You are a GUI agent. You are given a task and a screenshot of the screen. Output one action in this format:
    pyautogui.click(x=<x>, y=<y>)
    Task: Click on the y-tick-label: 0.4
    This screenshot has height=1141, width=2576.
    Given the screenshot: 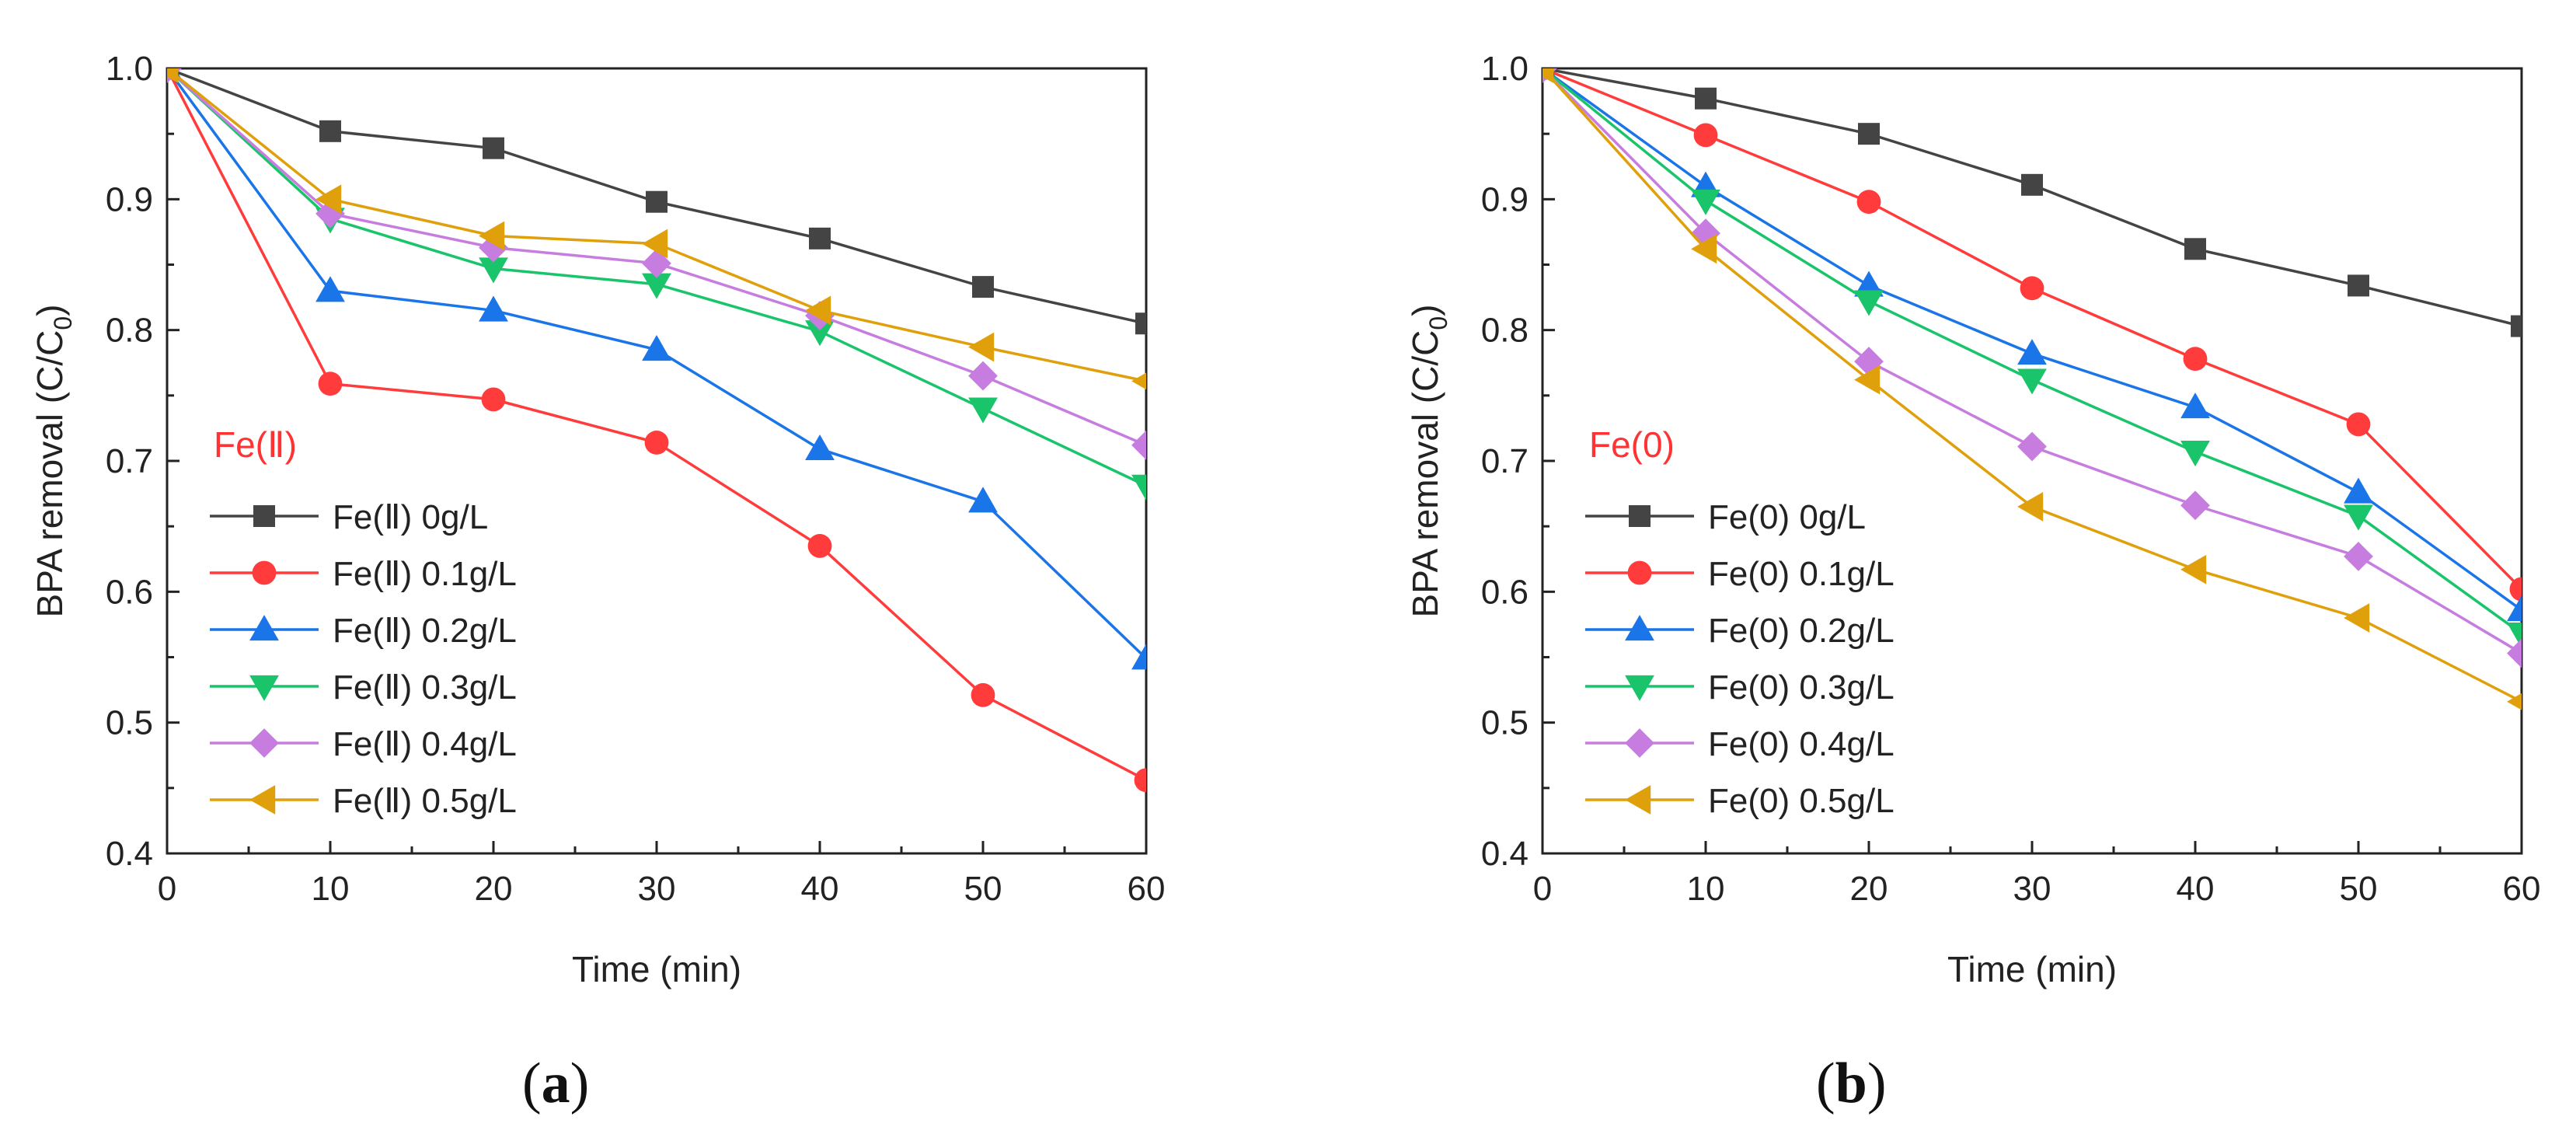 What is the action you would take?
    pyautogui.click(x=1505, y=854)
    